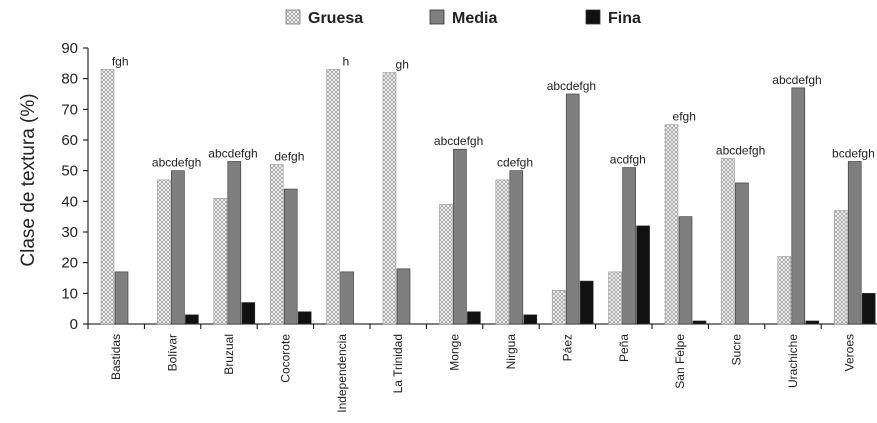  Describe the element at coordinates (628, 160) in the screenshot. I see `significance-label: acdfgh` at that location.